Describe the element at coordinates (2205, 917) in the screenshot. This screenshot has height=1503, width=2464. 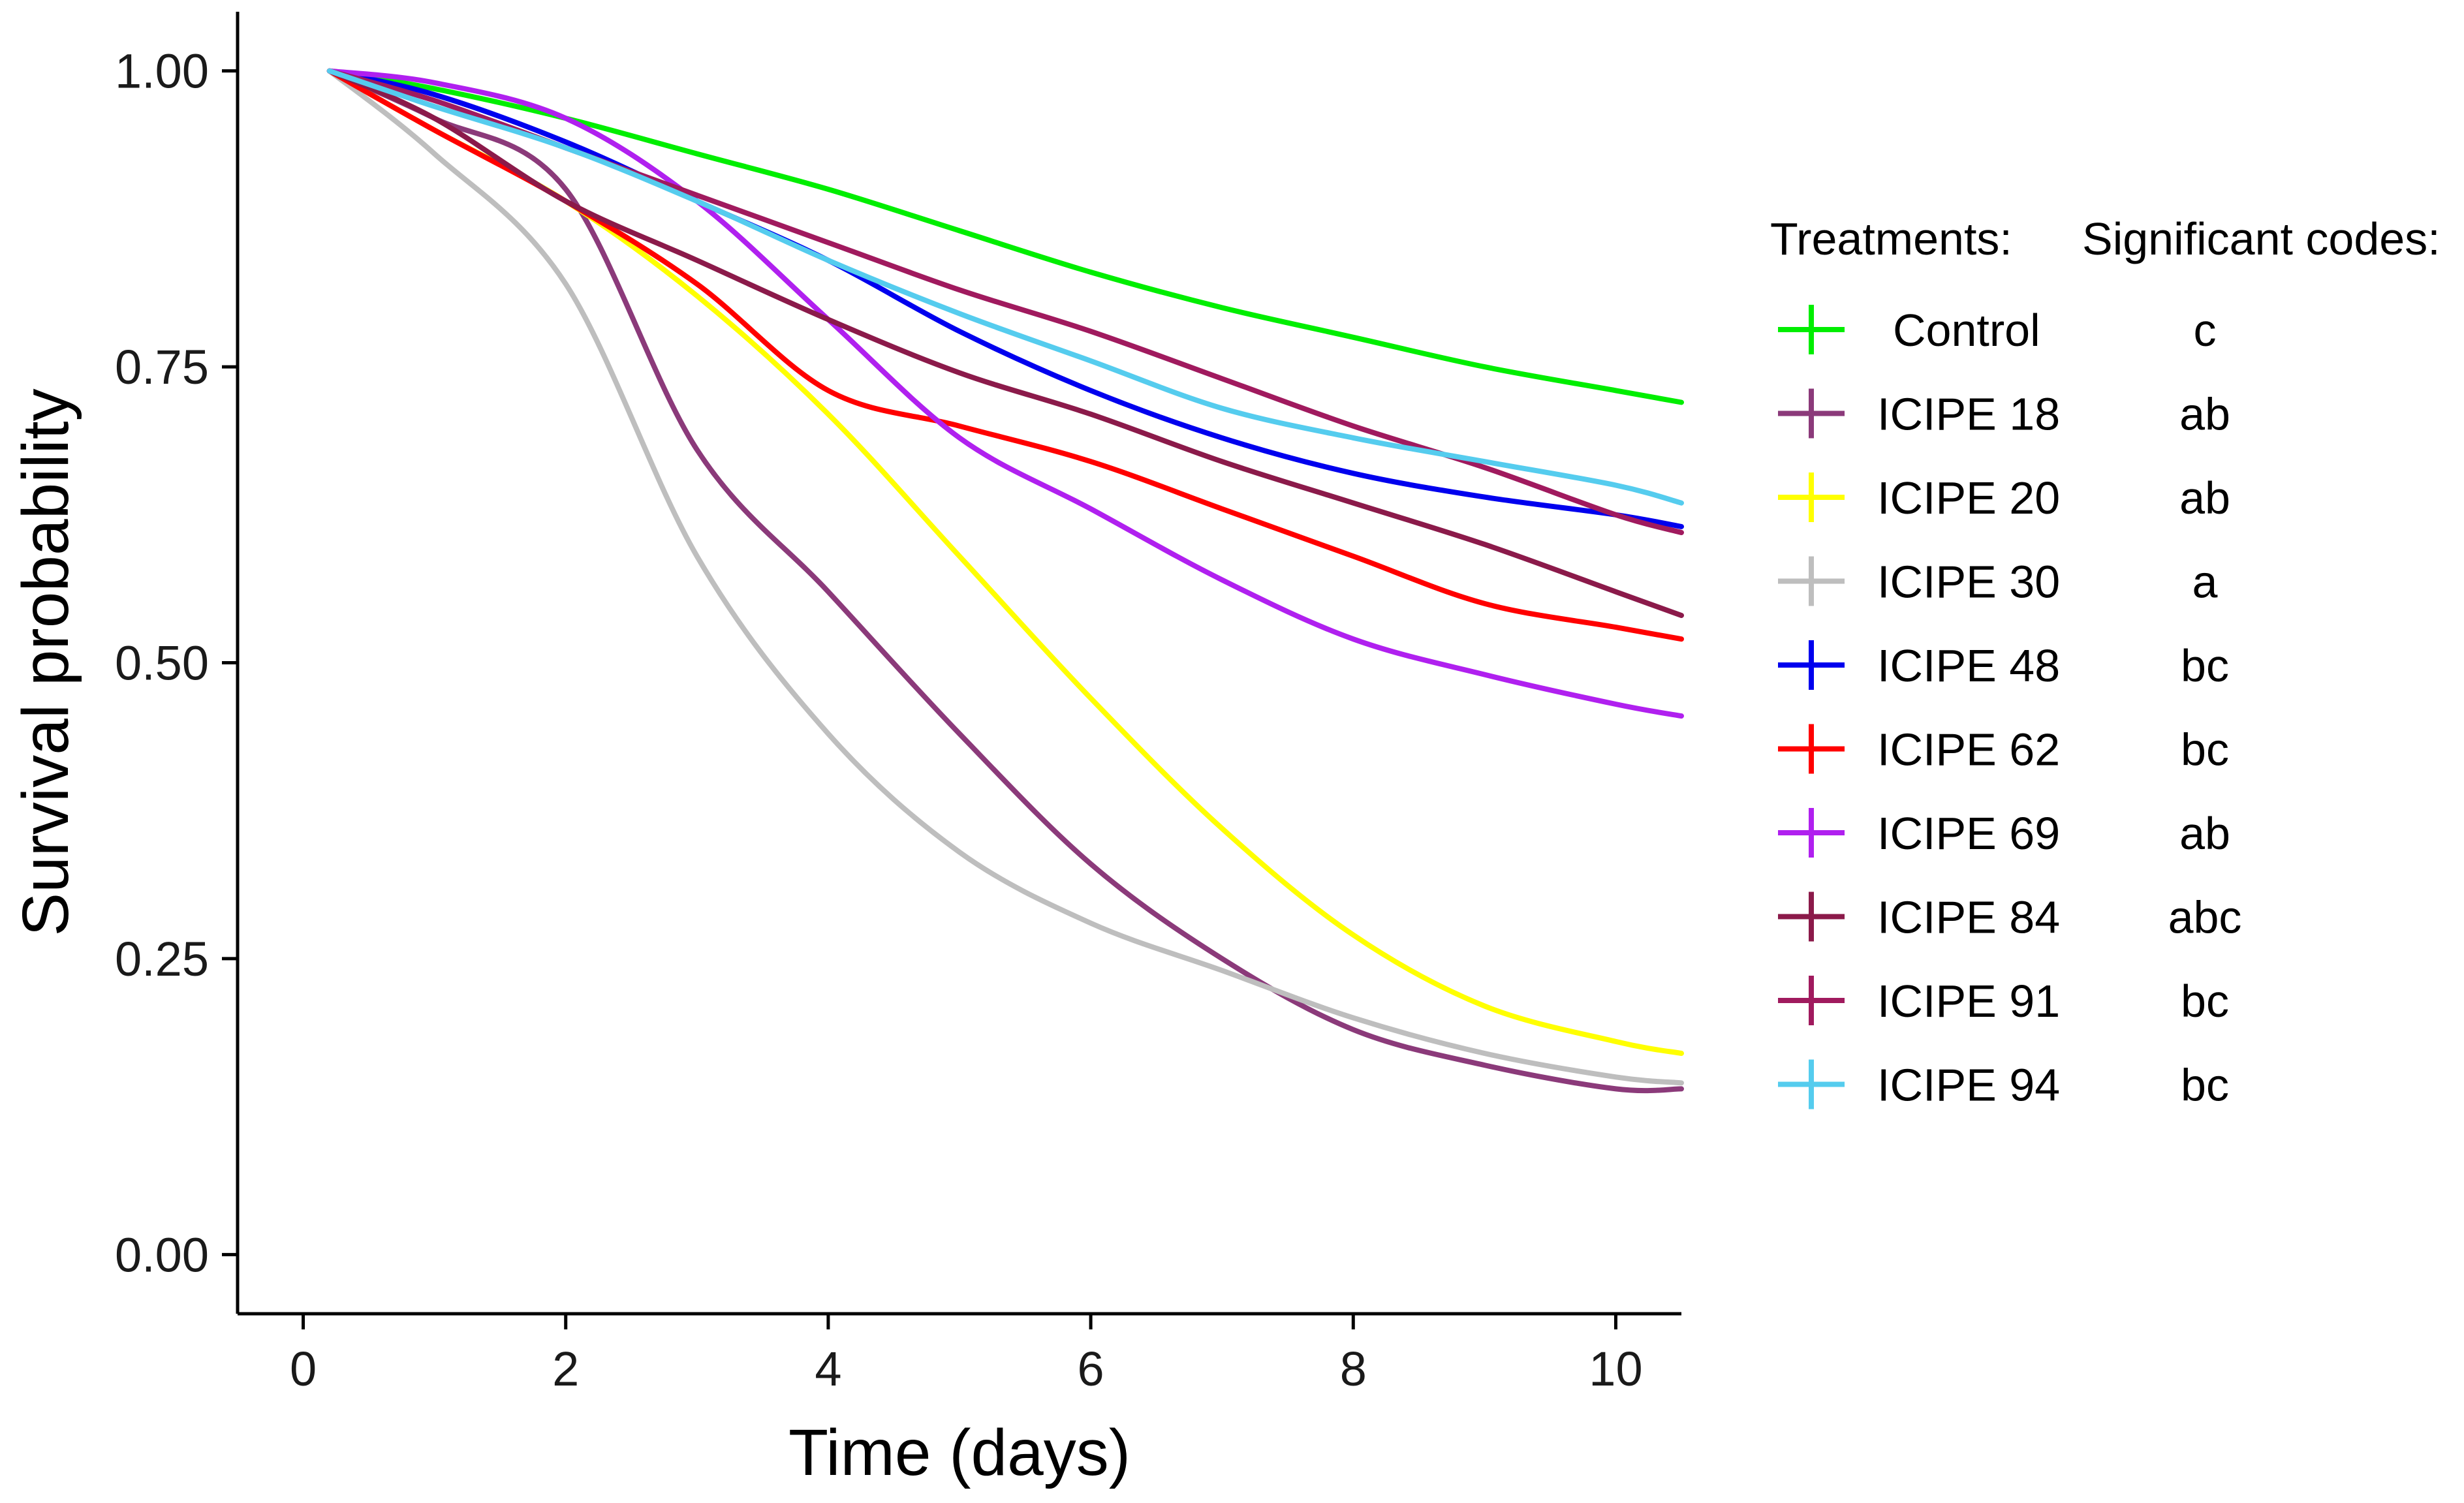
I see `legend-code-label: abc` at that location.